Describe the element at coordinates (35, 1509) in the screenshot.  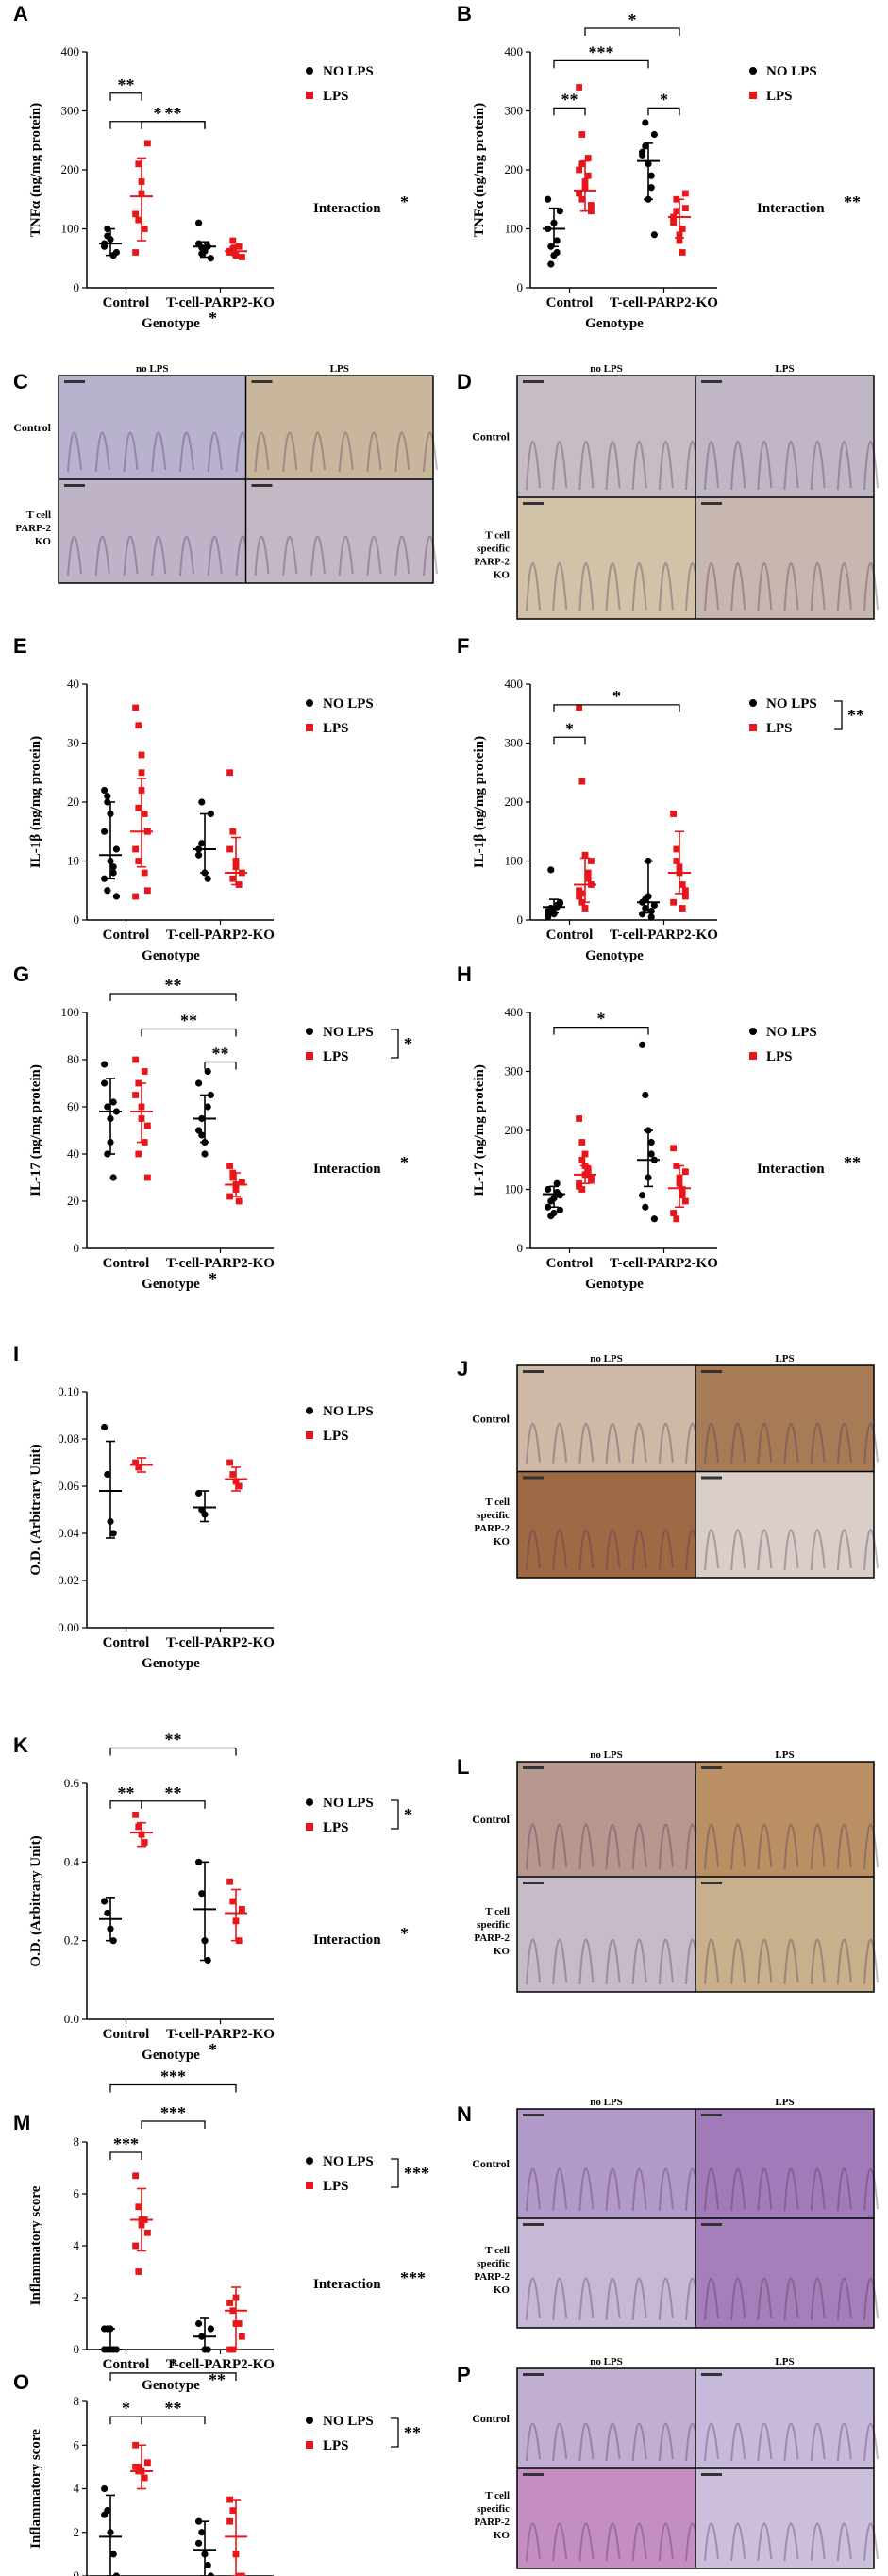
I see `y-axis-title: O.D. (Arbitrary Unit)` at that location.